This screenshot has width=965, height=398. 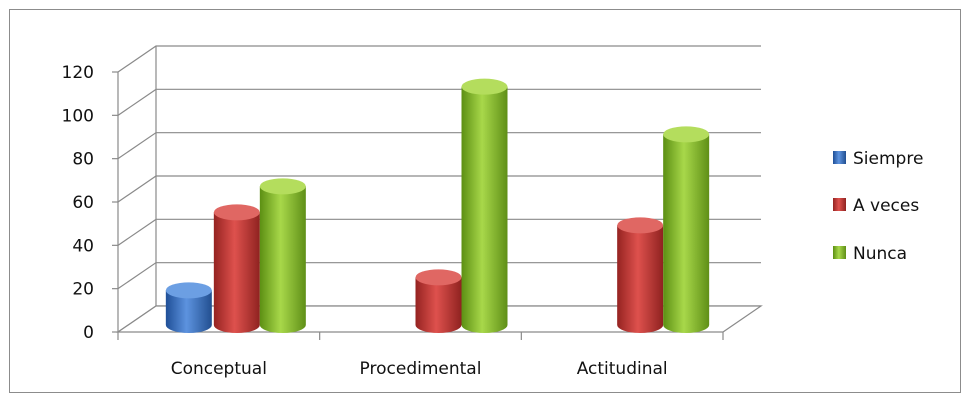 I want to click on y-tick-label: 100, so click(x=78, y=116).